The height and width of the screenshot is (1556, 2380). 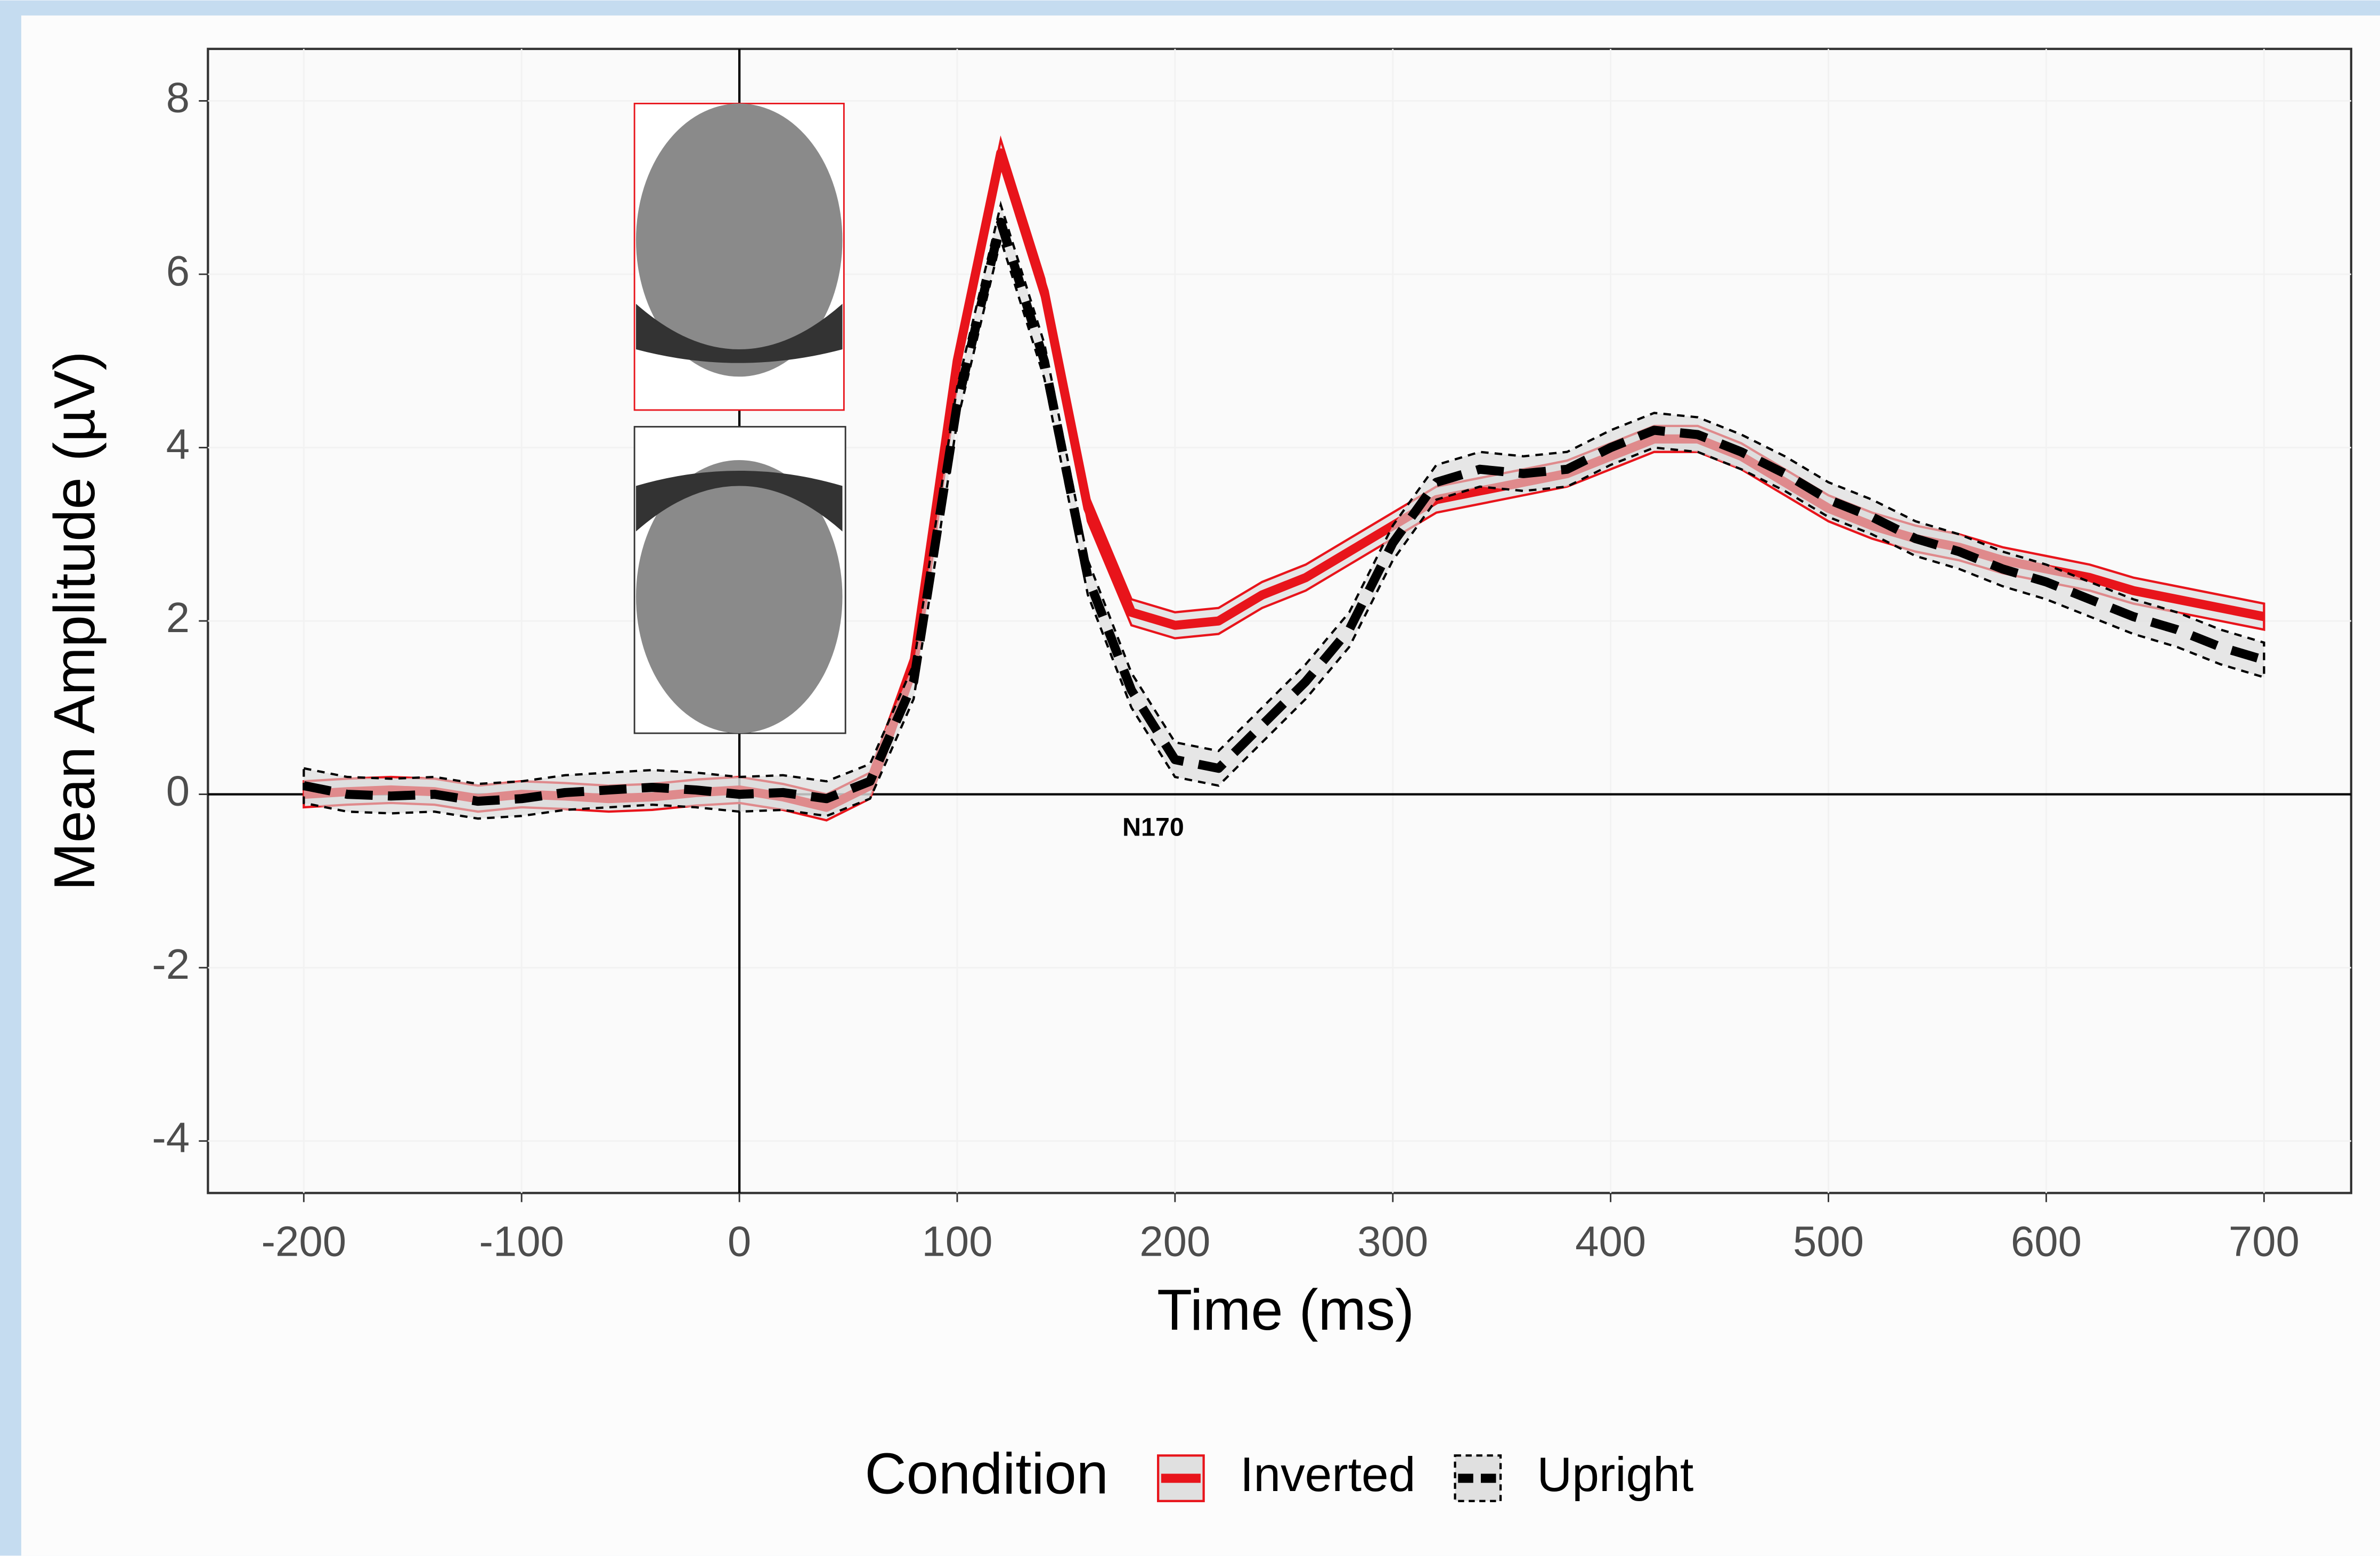 I want to click on x-tick-label: 700, so click(x=2264, y=1241).